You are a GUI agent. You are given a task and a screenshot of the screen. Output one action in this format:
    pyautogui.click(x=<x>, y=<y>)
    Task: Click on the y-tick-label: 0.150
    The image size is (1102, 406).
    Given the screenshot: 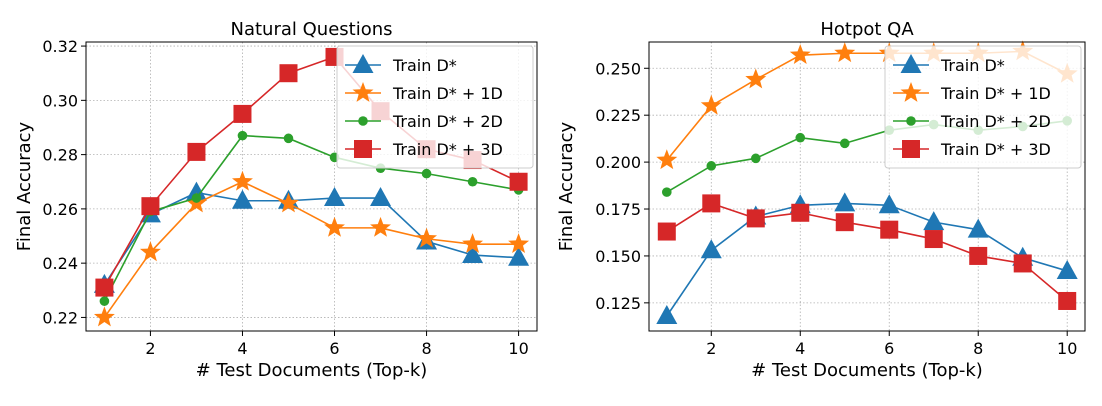 What is the action you would take?
    pyautogui.click(x=618, y=256)
    